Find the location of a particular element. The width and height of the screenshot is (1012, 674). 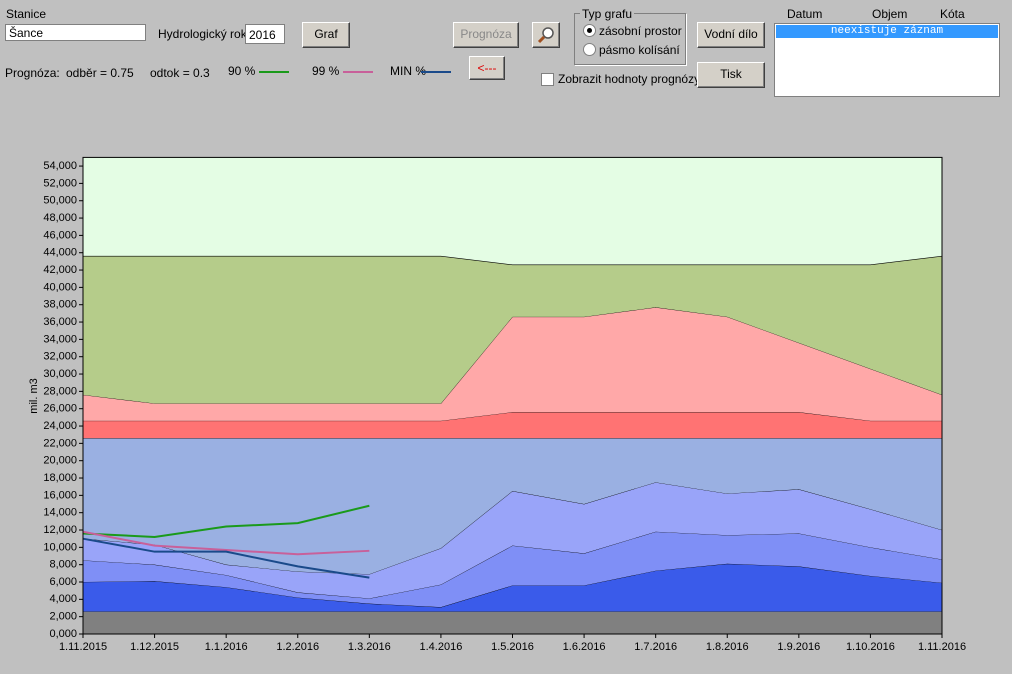

label: odtok = 0.3 is located at coordinates (180, 73).